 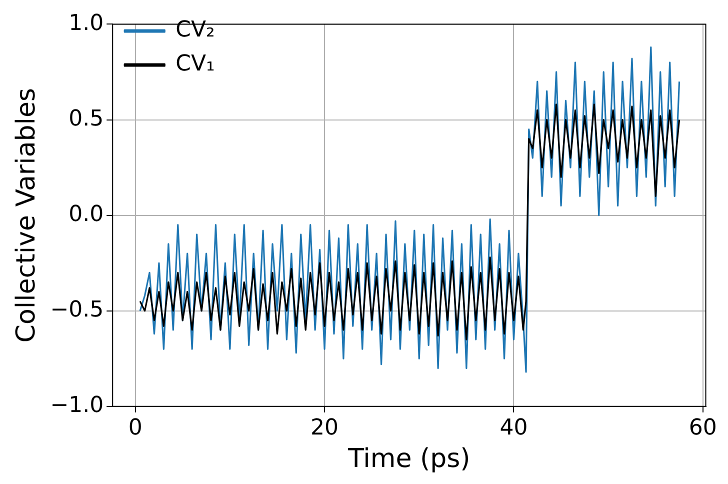 What do you see at coordinates (77, 405) in the screenshot?
I see `y-tick-label: −1.0` at bounding box center [77, 405].